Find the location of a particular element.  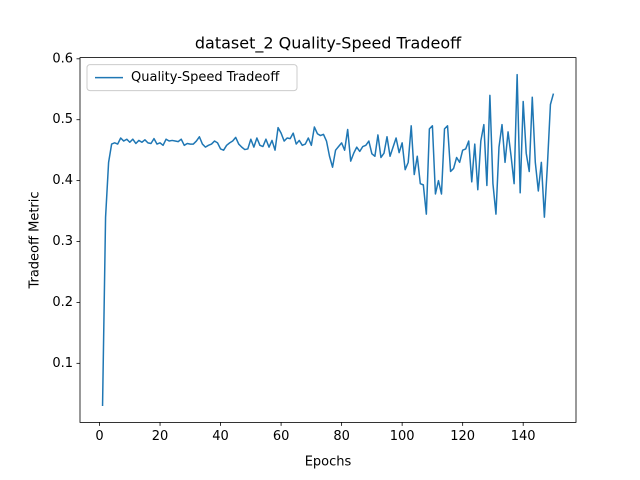

x-tick-label: 100 is located at coordinates (402, 436).